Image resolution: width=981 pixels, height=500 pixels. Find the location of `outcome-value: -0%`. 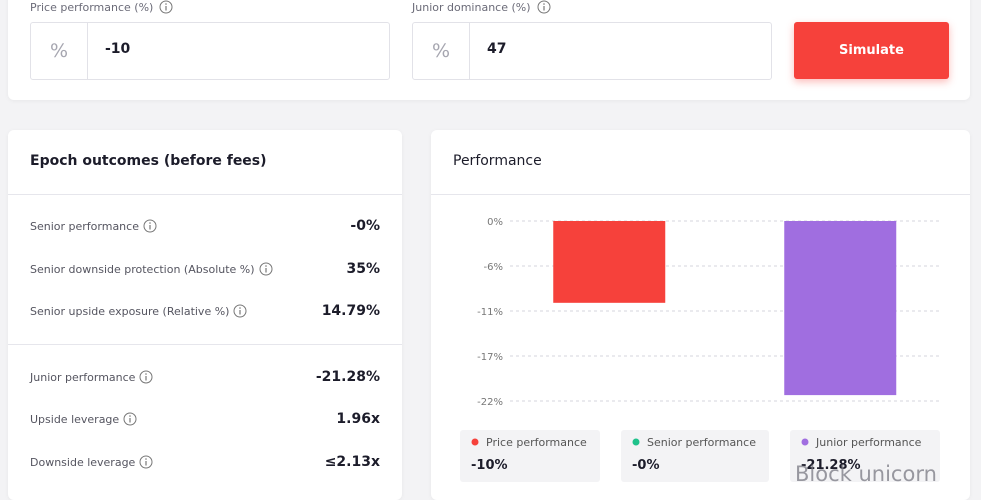

outcome-value: -0% is located at coordinates (365, 226).